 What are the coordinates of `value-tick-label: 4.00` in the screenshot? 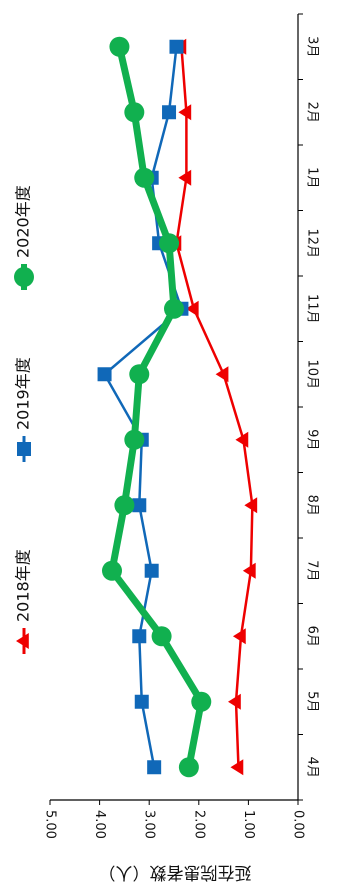 It's located at (99, 824).